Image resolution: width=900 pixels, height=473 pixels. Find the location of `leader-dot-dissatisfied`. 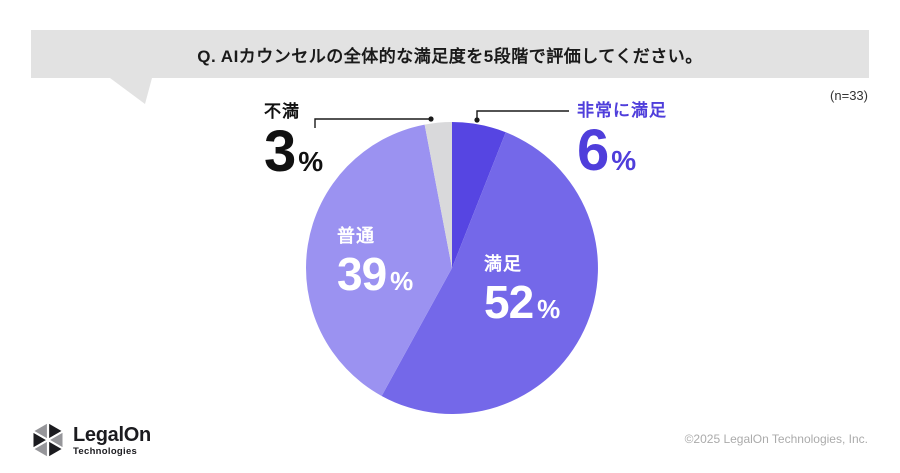

leader-dot-dissatisfied is located at coordinates (431, 119).